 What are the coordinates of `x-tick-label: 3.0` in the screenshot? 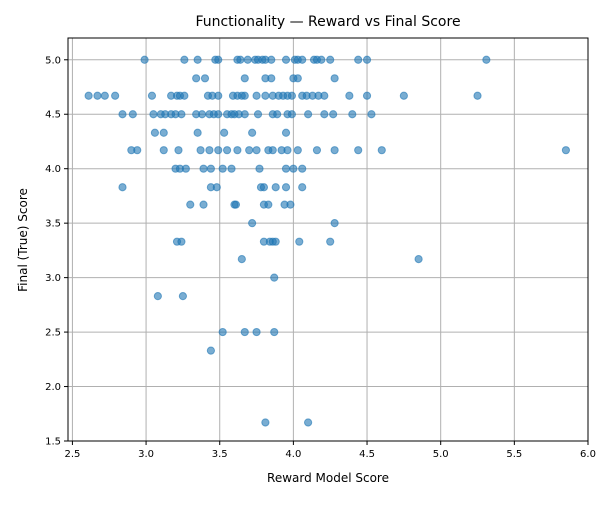 It's located at (146, 454).